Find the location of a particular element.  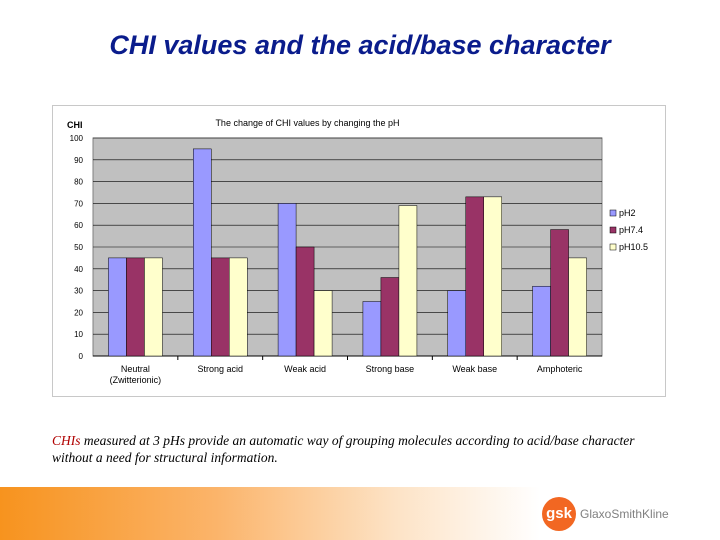

y-tick-label: 0 is located at coordinates (81, 356).